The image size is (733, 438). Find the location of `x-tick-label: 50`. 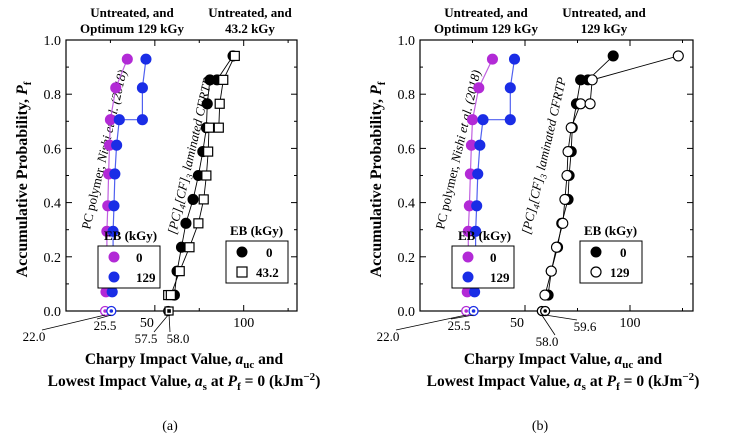

x-tick-label: 50 is located at coordinates (147, 323).